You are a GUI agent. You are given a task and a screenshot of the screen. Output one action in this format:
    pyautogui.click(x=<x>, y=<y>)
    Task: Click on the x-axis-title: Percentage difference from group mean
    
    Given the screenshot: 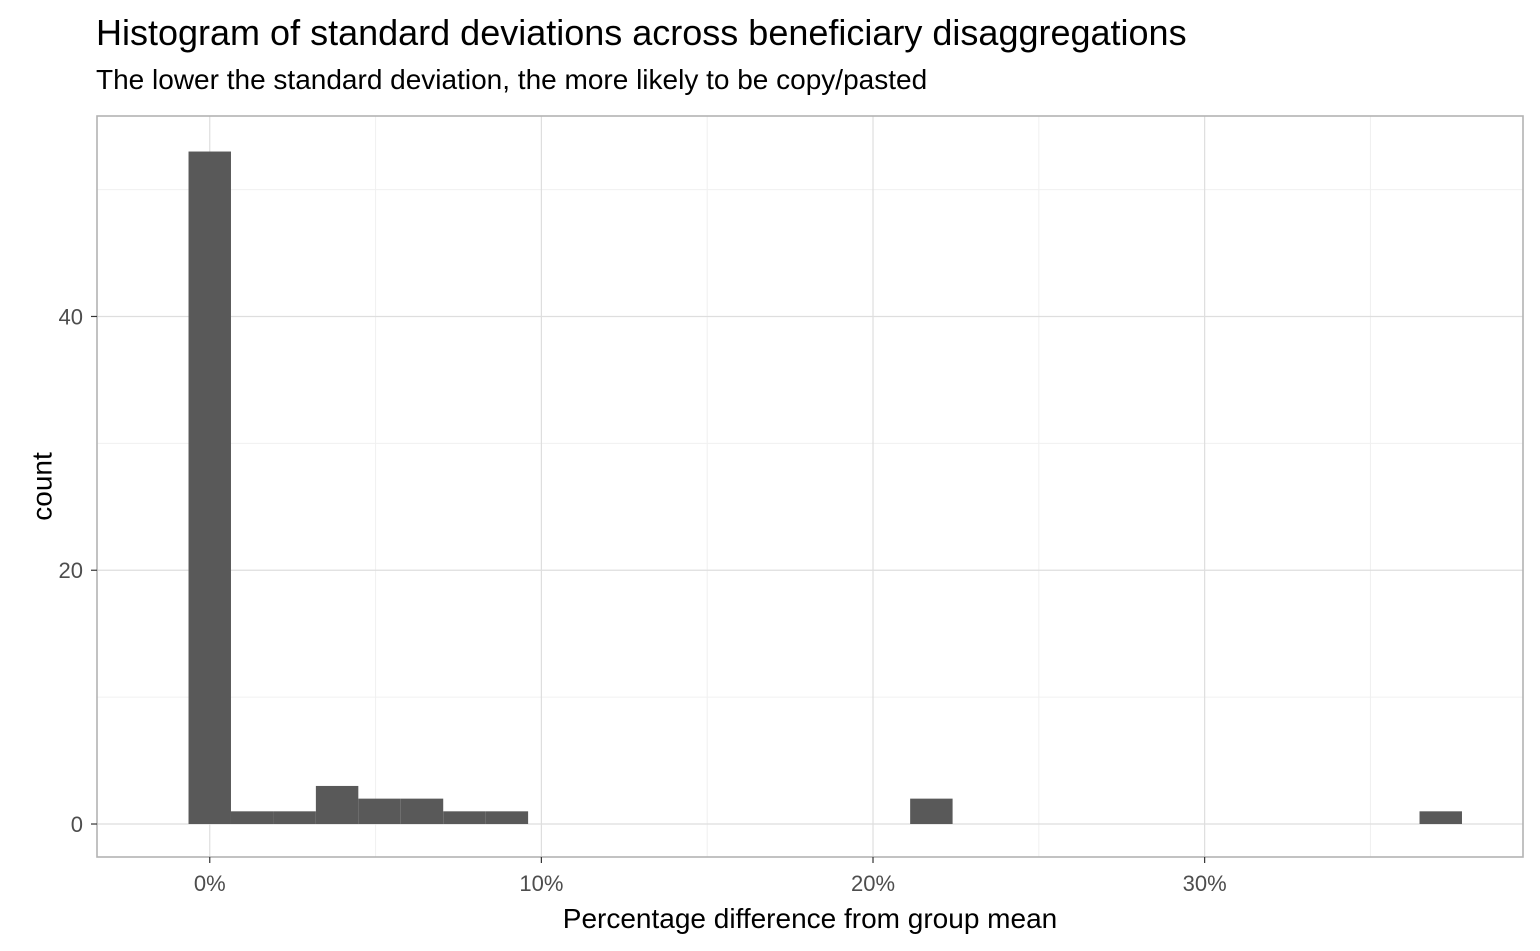 What is the action you would take?
    pyautogui.click(x=810, y=918)
    